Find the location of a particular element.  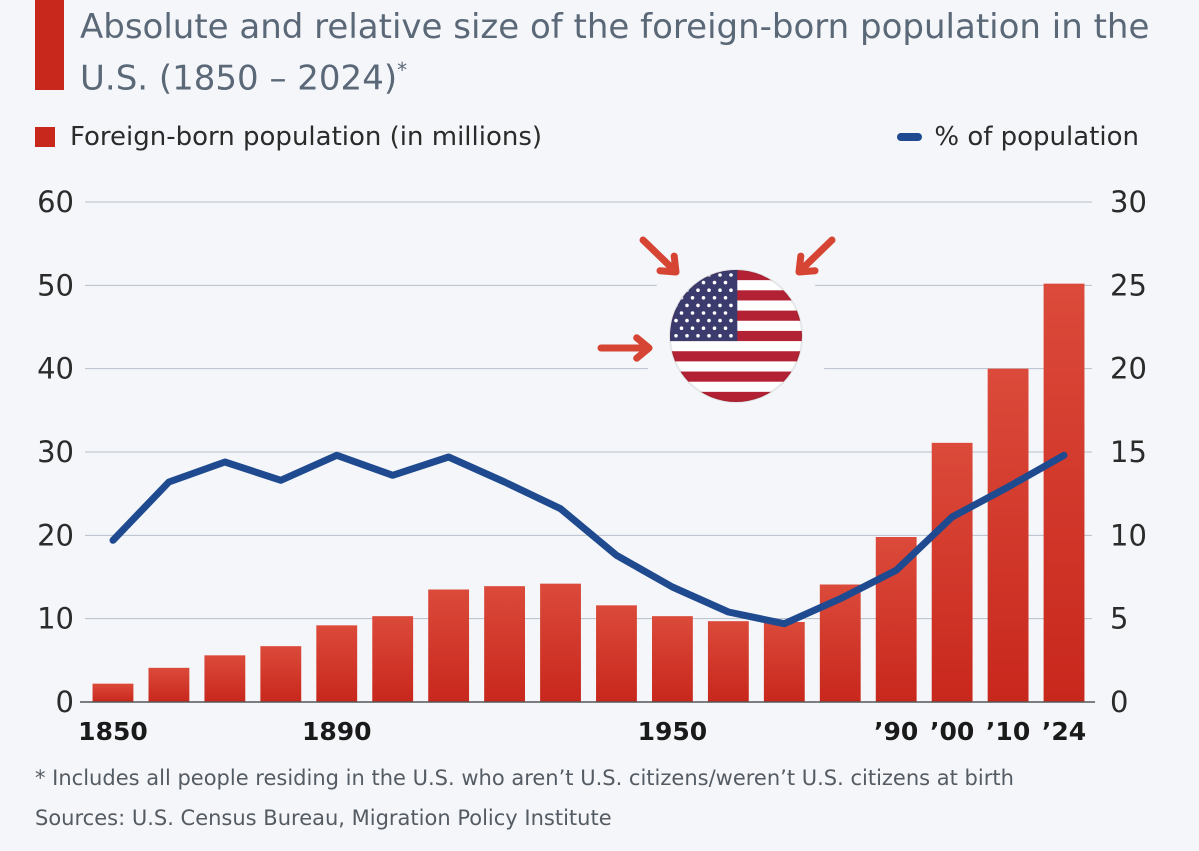

y-left-tick-label: 10 is located at coordinates (55, 619).